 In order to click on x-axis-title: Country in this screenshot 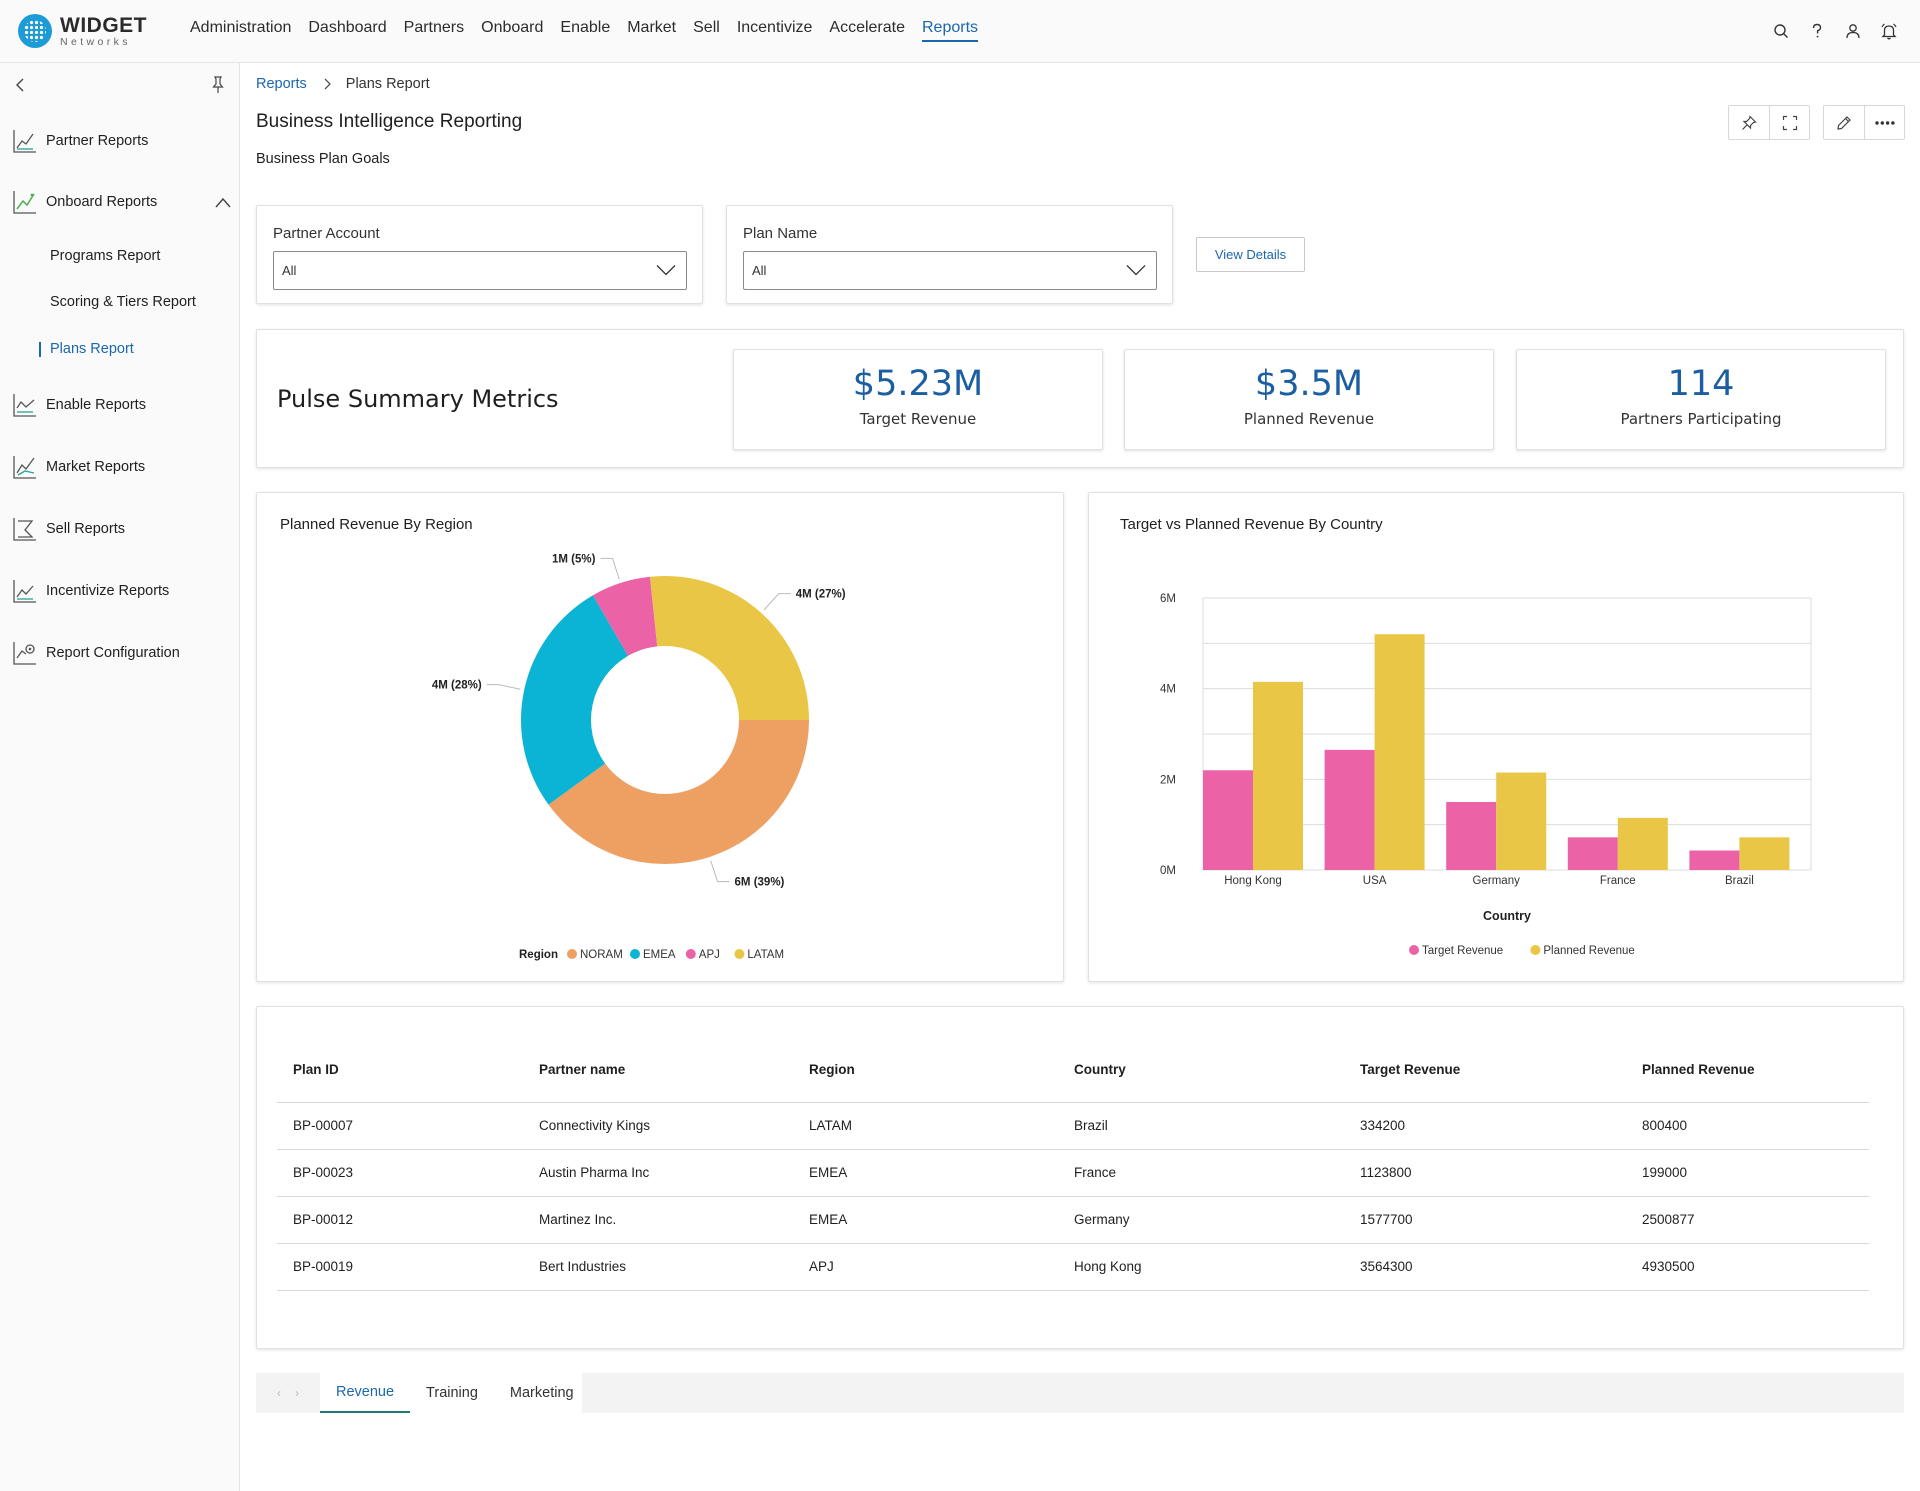, I will do `click(1507, 916)`.